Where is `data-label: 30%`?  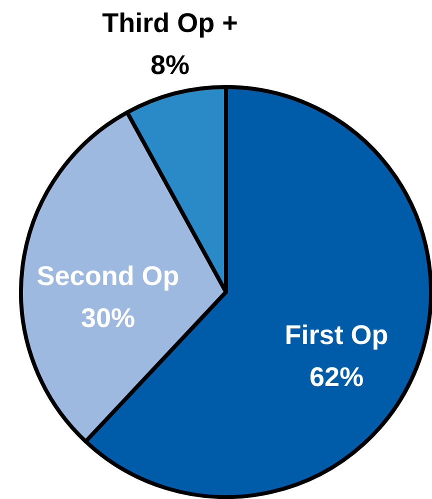
data-label: 30% is located at coordinates (108, 318).